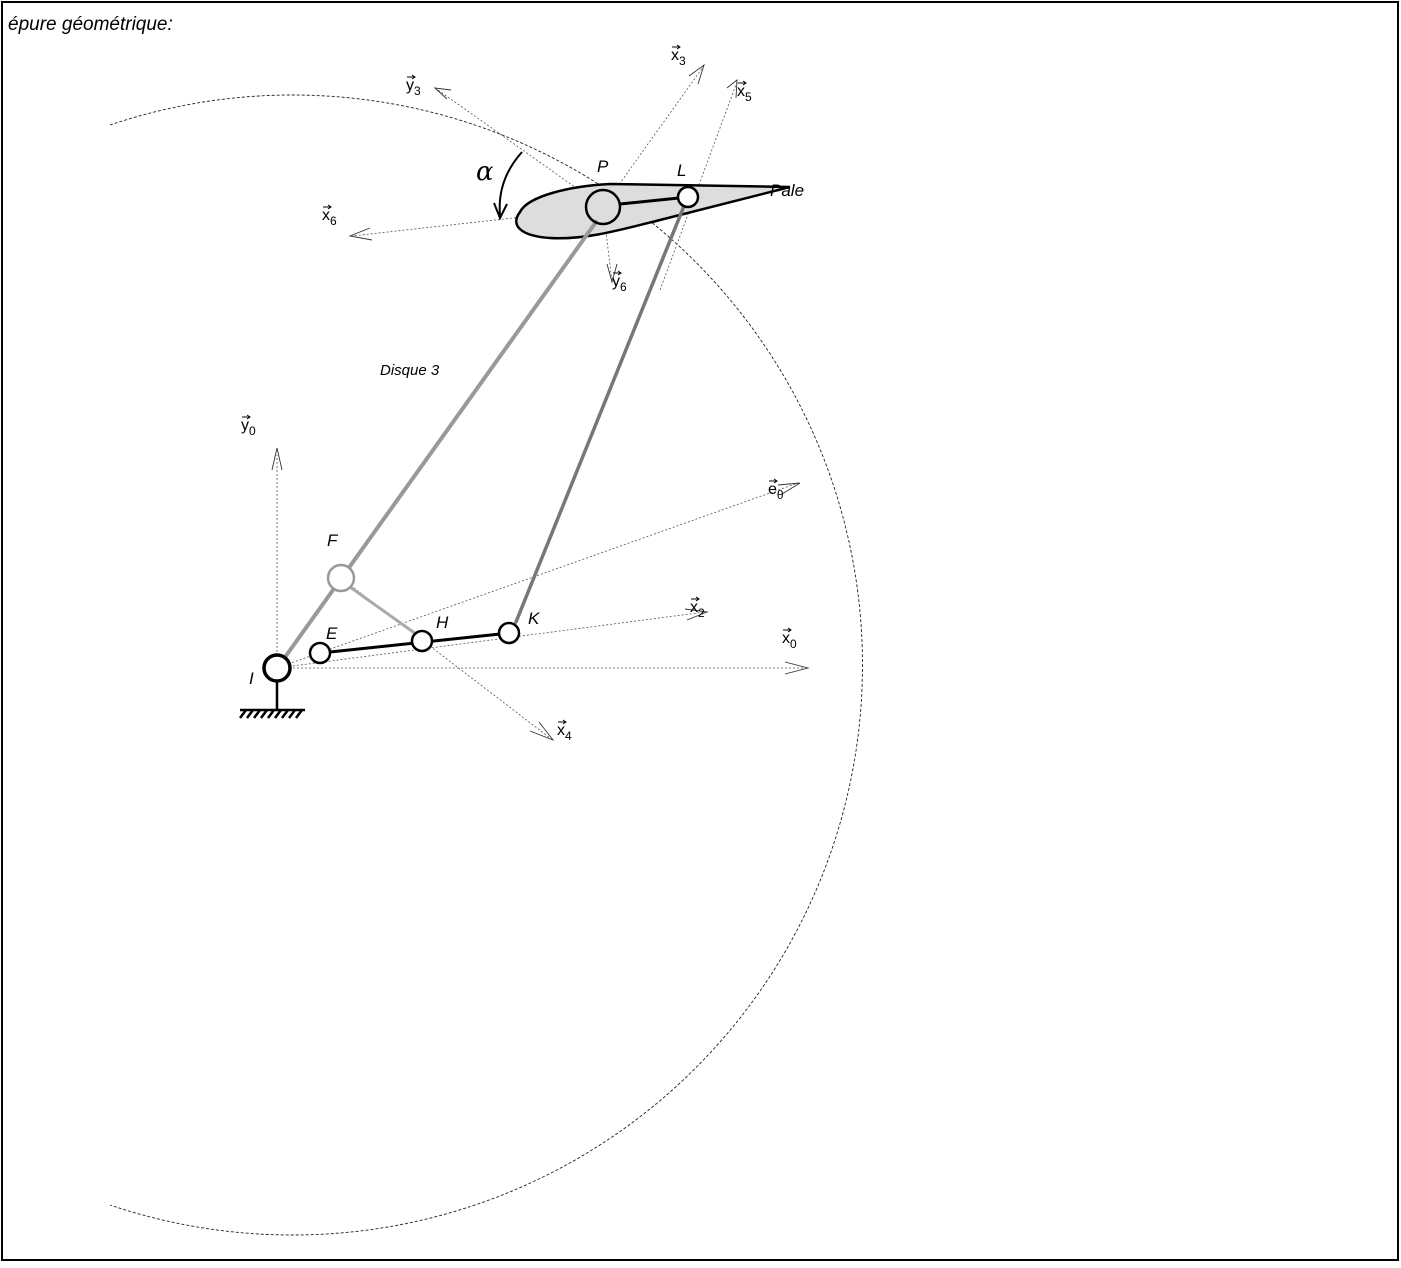 Image resolution: width=1401 pixels, height=1268 pixels. Describe the element at coordinates (748, 97) in the screenshot. I see `vector-sub: 5` at that location.